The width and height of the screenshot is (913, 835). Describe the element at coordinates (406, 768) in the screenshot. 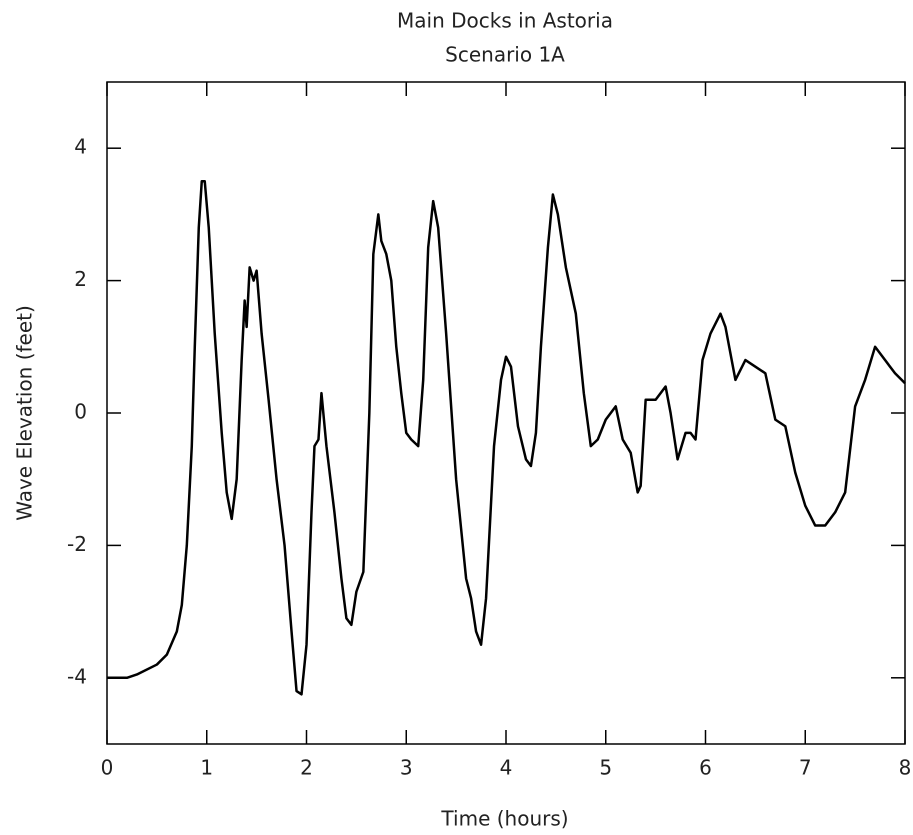

I see `x-tick-label: 3` at that location.